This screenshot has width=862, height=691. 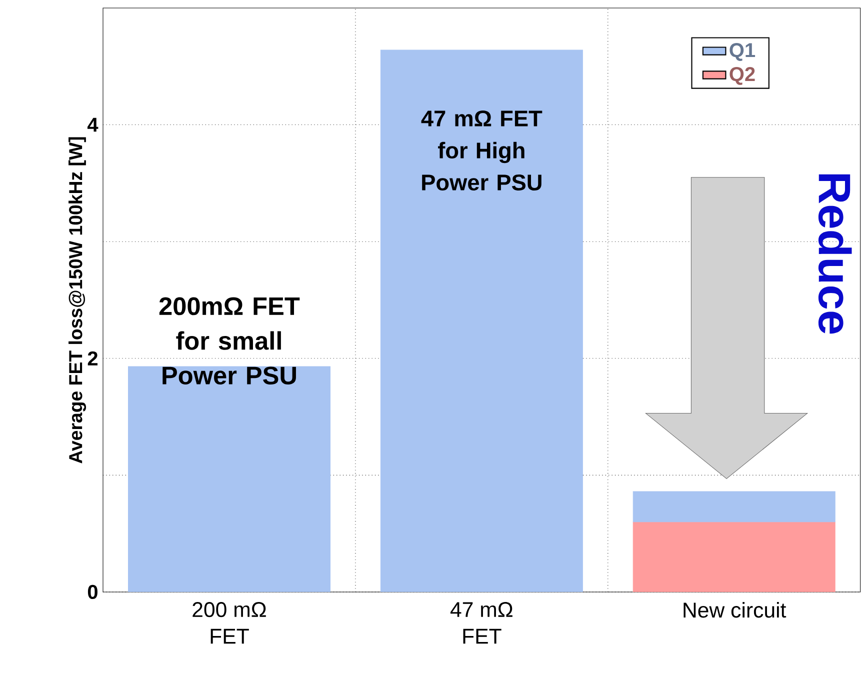 What do you see at coordinates (93, 358) in the screenshot?
I see `y-tick-label: 2` at bounding box center [93, 358].